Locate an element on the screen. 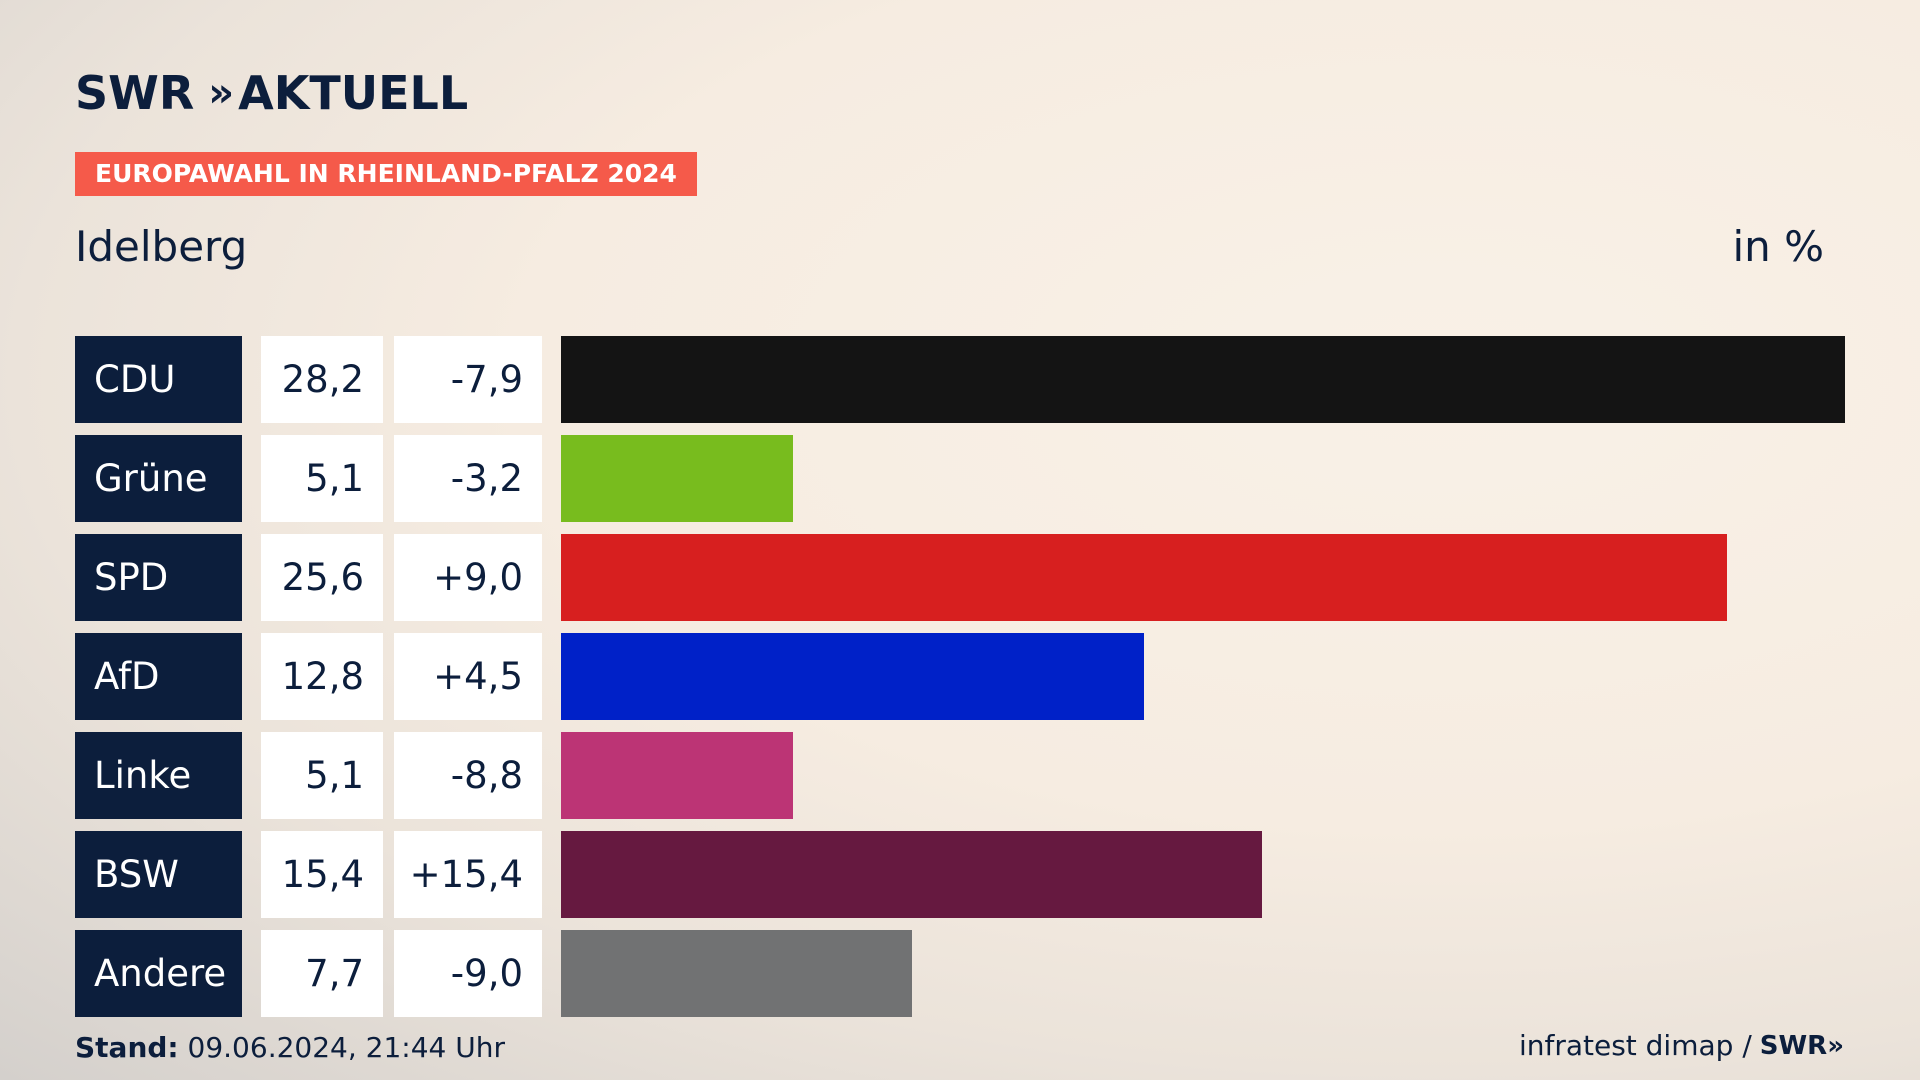  bar-afd is located at coordinates (852, 676).